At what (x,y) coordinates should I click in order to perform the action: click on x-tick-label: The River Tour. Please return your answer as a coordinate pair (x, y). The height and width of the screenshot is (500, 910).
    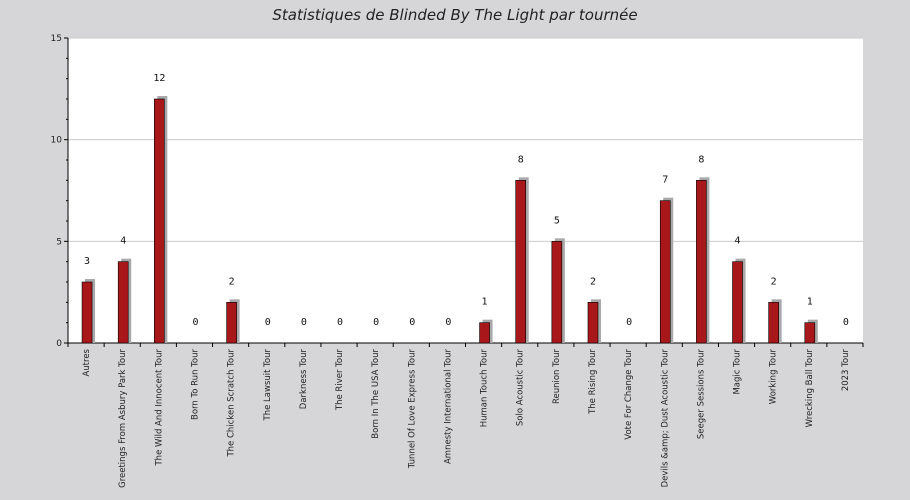
    Looking at the image, I should click on (340, 380).